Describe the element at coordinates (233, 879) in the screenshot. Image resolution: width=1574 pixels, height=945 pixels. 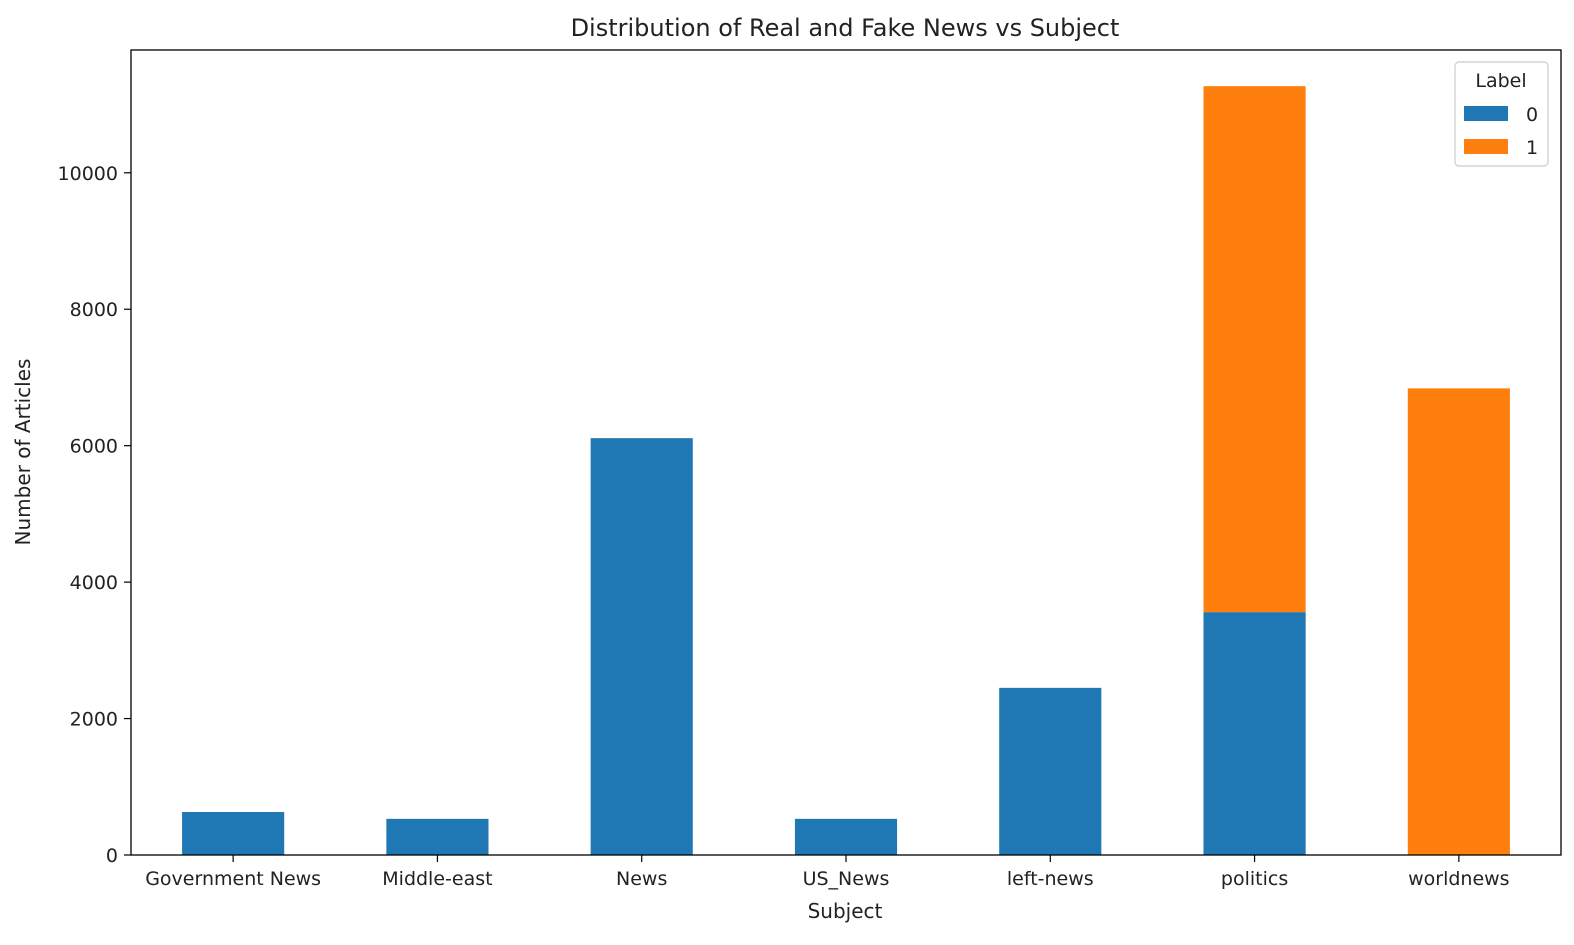
I see `x-tick-label: Government News` at that location.